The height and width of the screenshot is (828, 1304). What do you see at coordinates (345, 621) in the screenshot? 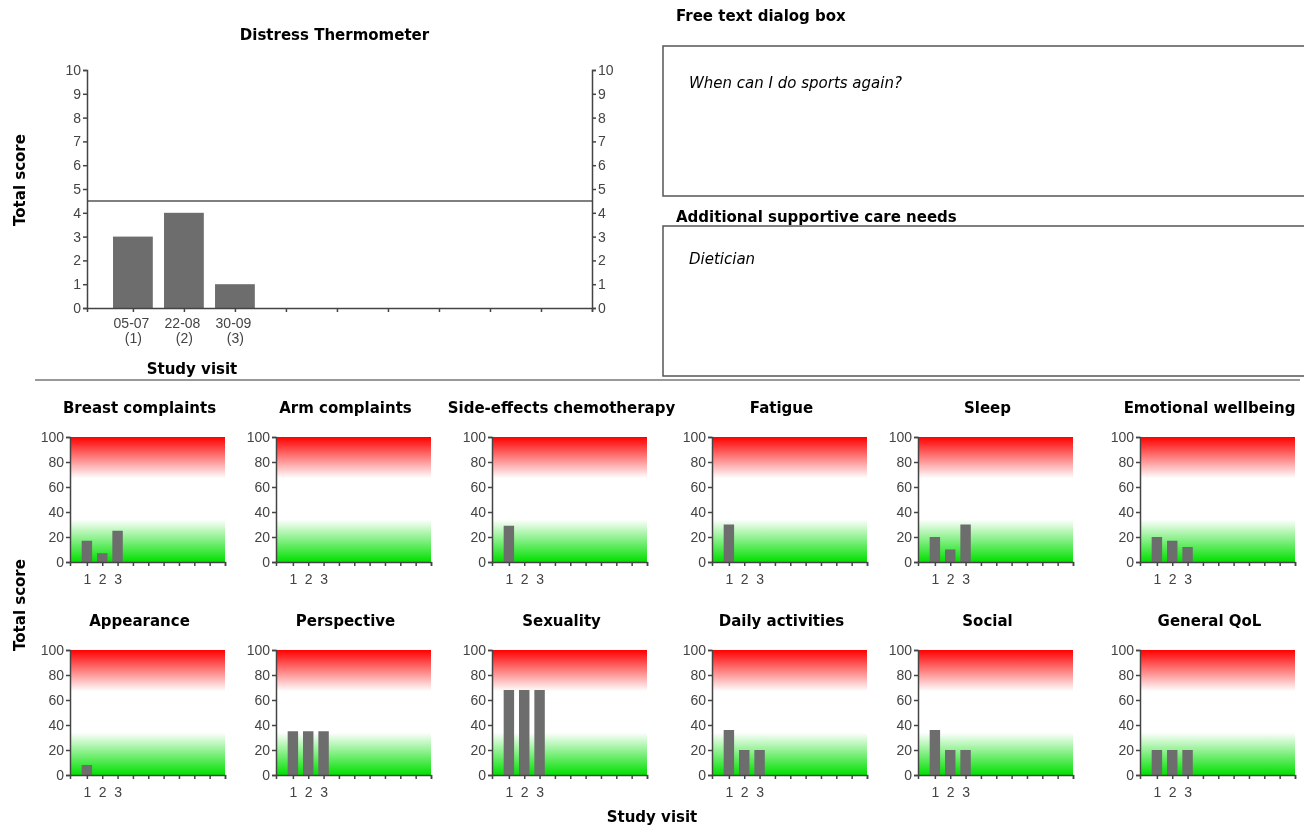
I see `chart-title: Perspective` at bounding box center [345, 621].